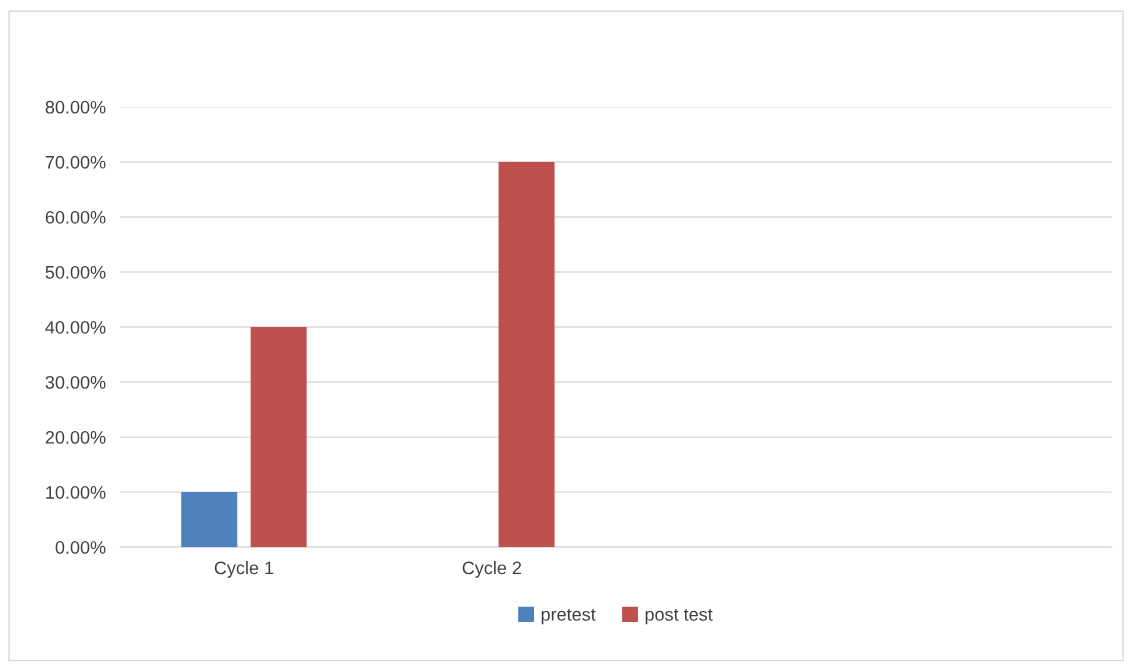 This screenshot has width=1132, height=664. Describe the element at coordinates (568, 616) in the screenshot. I see `legend-label: pretest` at that location.